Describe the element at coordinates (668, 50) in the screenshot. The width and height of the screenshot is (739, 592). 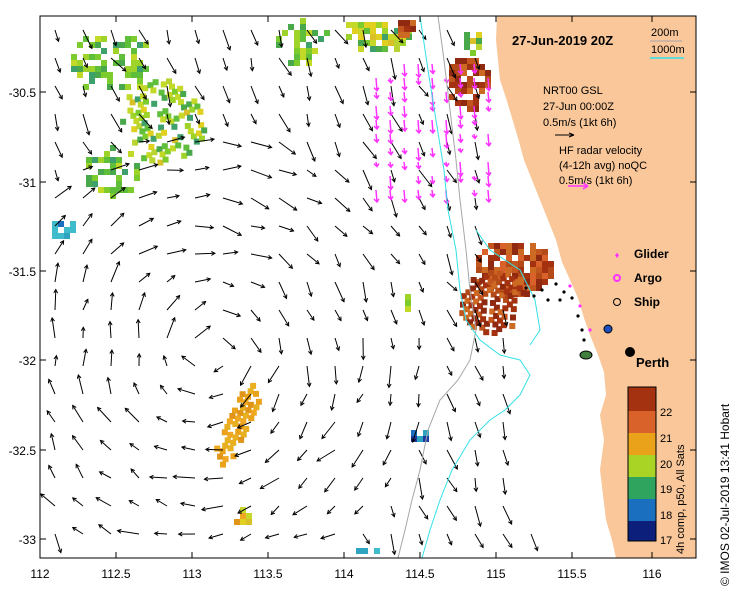
I see `depth-label-1000m: 1000m` at that location.